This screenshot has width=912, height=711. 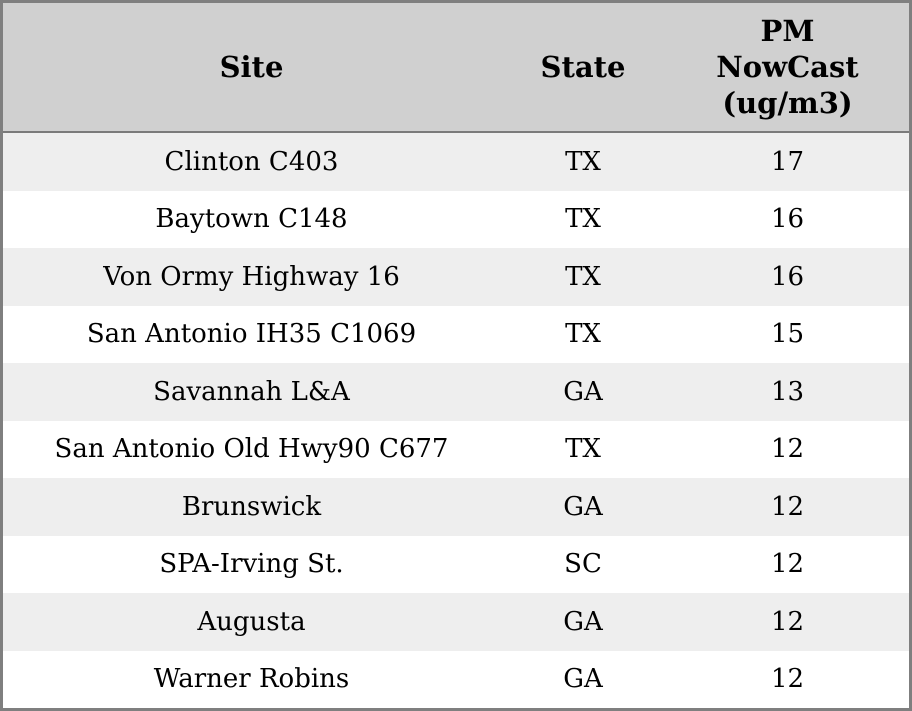 What do you see at coordinates (456, 277) in the screenshot?
I see `table-row: Von Ormy Highway 16 TX 16` at bounding box center [456, 277].